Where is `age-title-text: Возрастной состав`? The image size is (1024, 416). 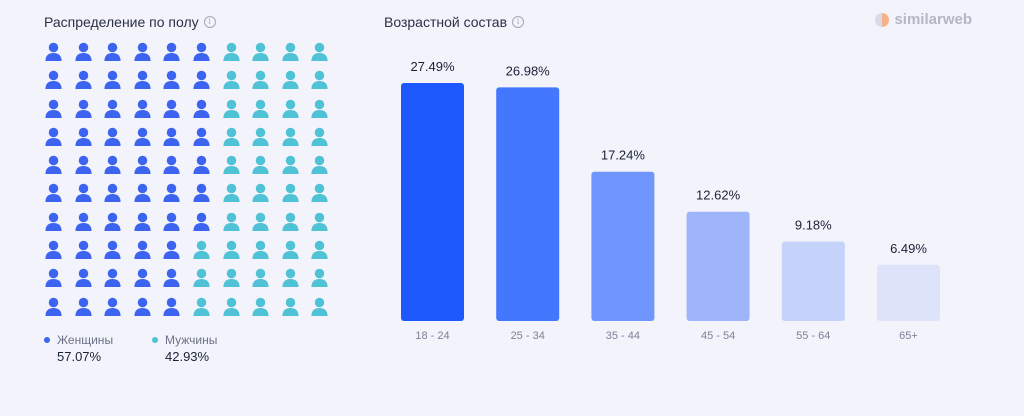 age-title-text: Возрастной состав is located at coordinates (446, 22).